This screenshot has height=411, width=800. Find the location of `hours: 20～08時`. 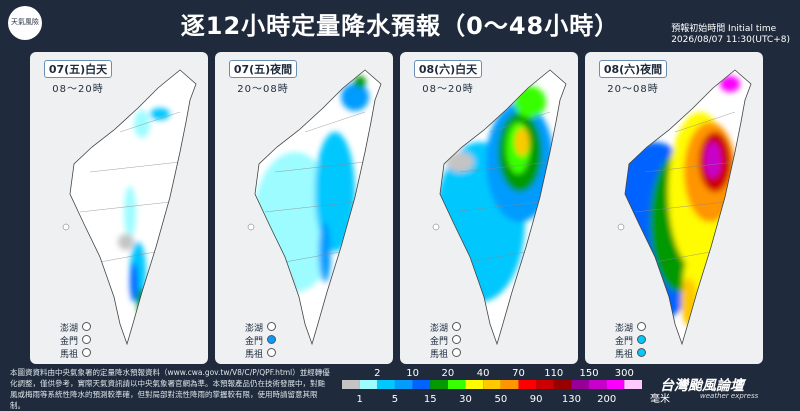

hours: 20～08時 is located at coordinates (633, 89).